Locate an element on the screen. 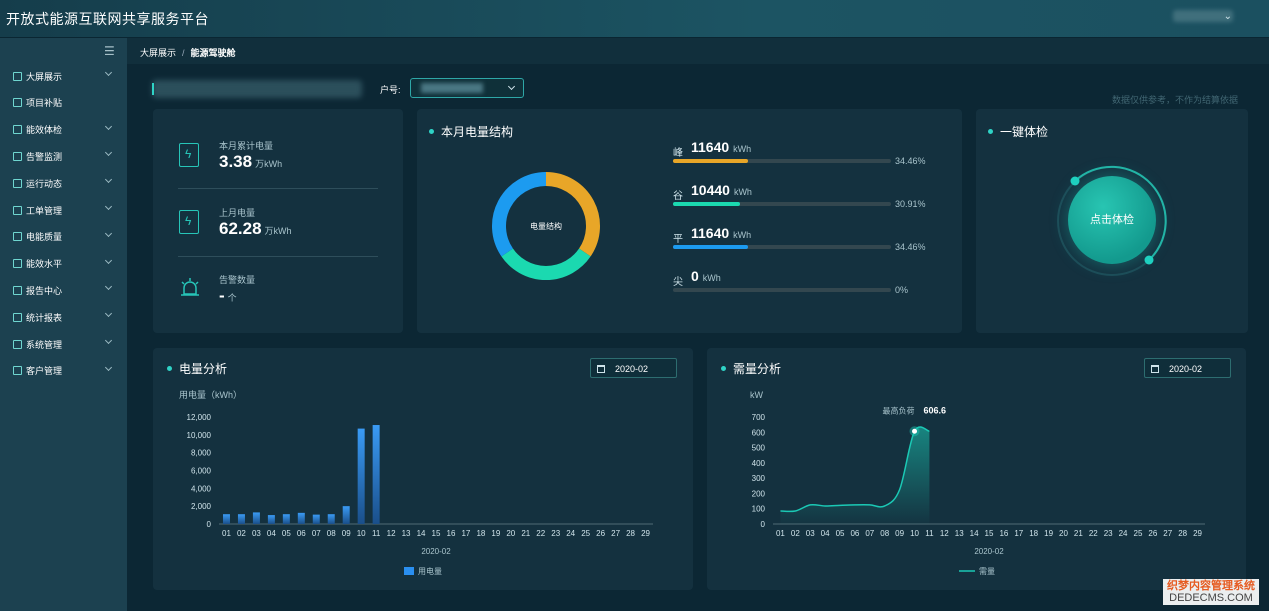 Image resolution: width=1269 pixels, height=611 pixels. month-picker-value: 2020-02 is located at coordinates (1186, 369).